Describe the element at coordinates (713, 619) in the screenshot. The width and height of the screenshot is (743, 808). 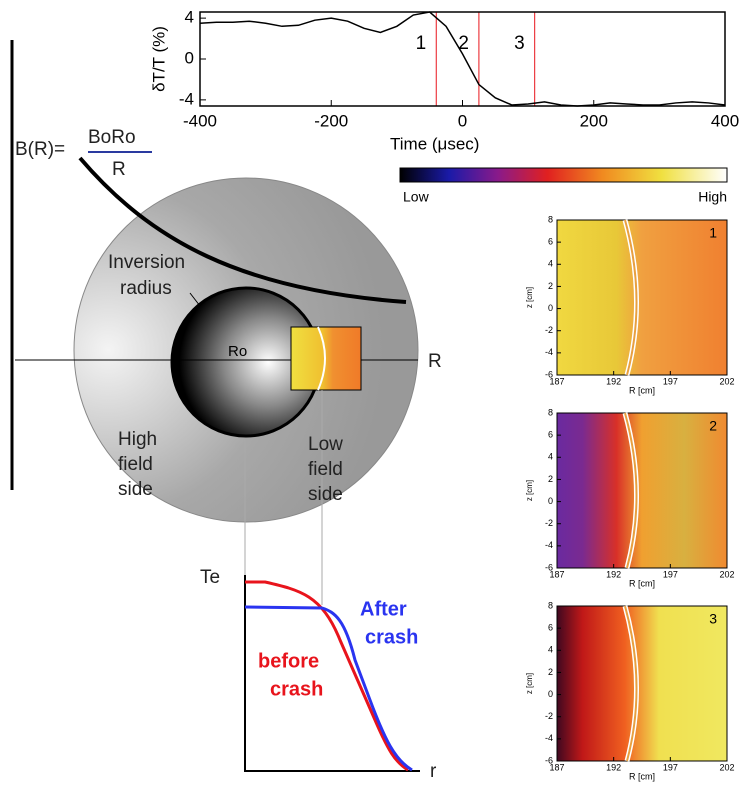
I see `panel-label: 3` at that location.